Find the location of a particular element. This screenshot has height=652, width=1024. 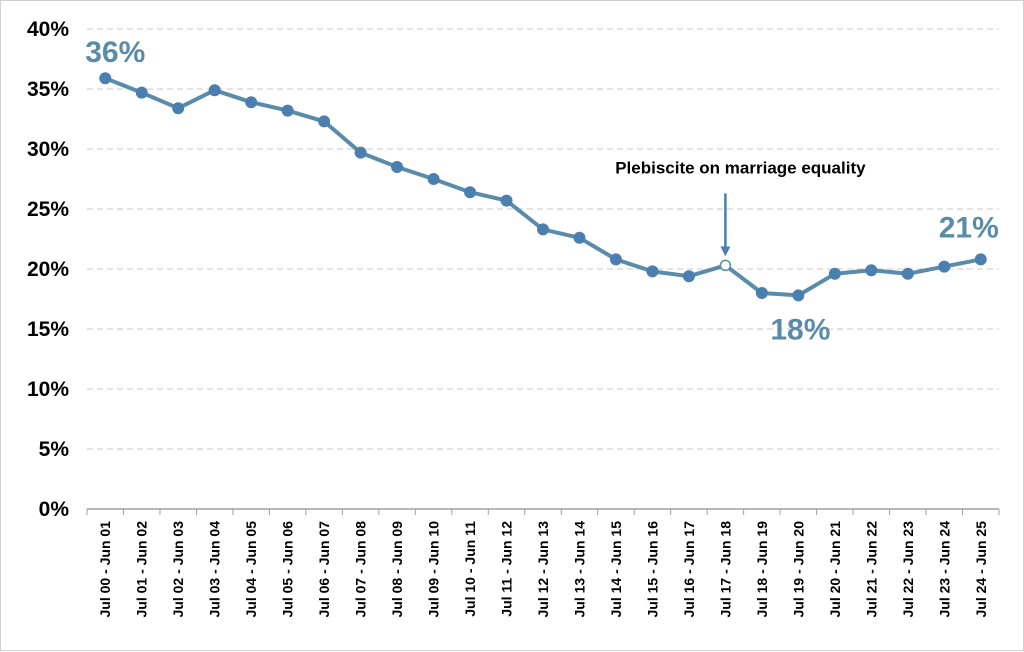

x-tick-label: Jul 24 - Jun 25 is located at coordinates (981, 569).